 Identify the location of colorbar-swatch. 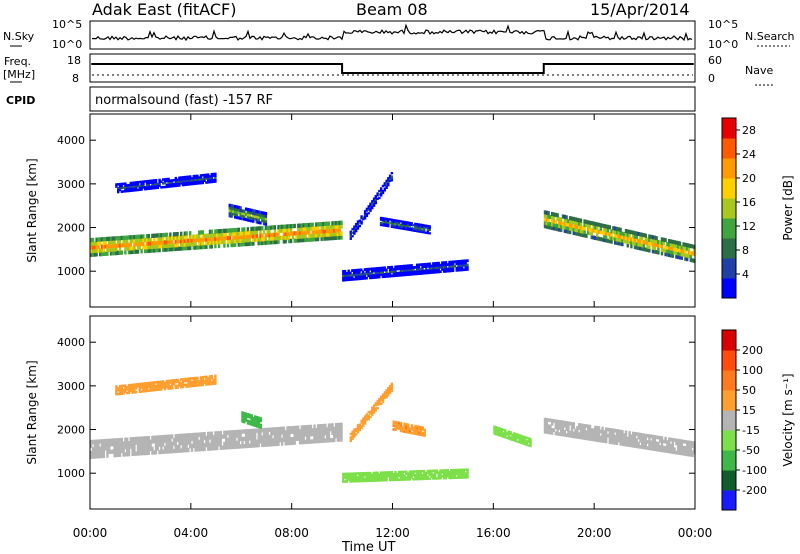
(729, 128).